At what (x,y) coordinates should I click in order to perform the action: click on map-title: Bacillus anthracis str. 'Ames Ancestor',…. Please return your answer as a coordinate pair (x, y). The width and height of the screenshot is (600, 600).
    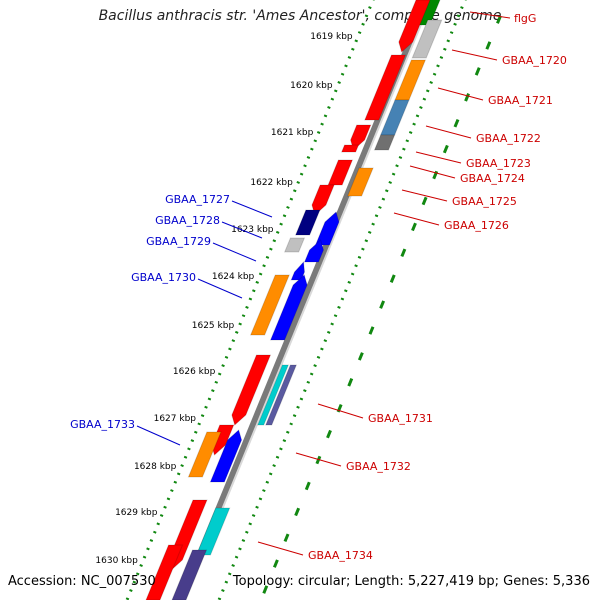
    Looking at the image, I should click on (300, 16).